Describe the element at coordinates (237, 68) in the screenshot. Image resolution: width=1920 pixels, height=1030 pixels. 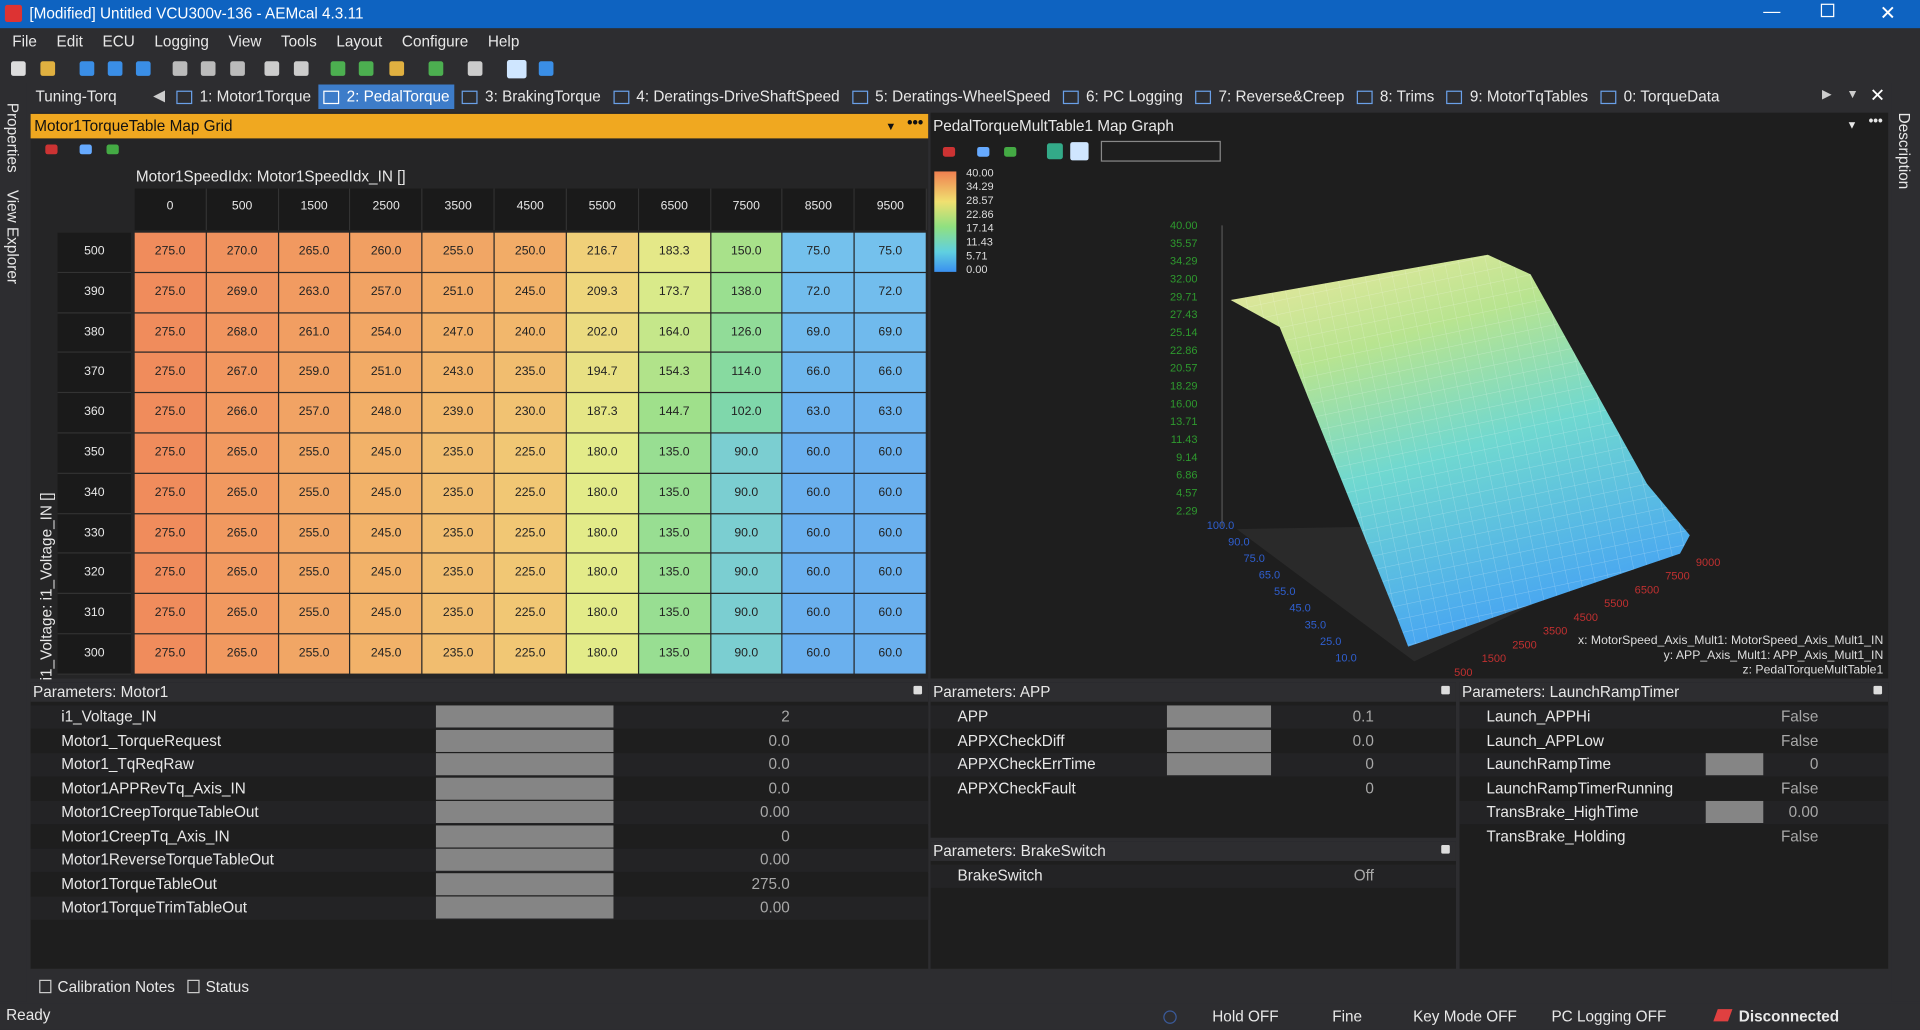
I see `paste-icon` at that location.